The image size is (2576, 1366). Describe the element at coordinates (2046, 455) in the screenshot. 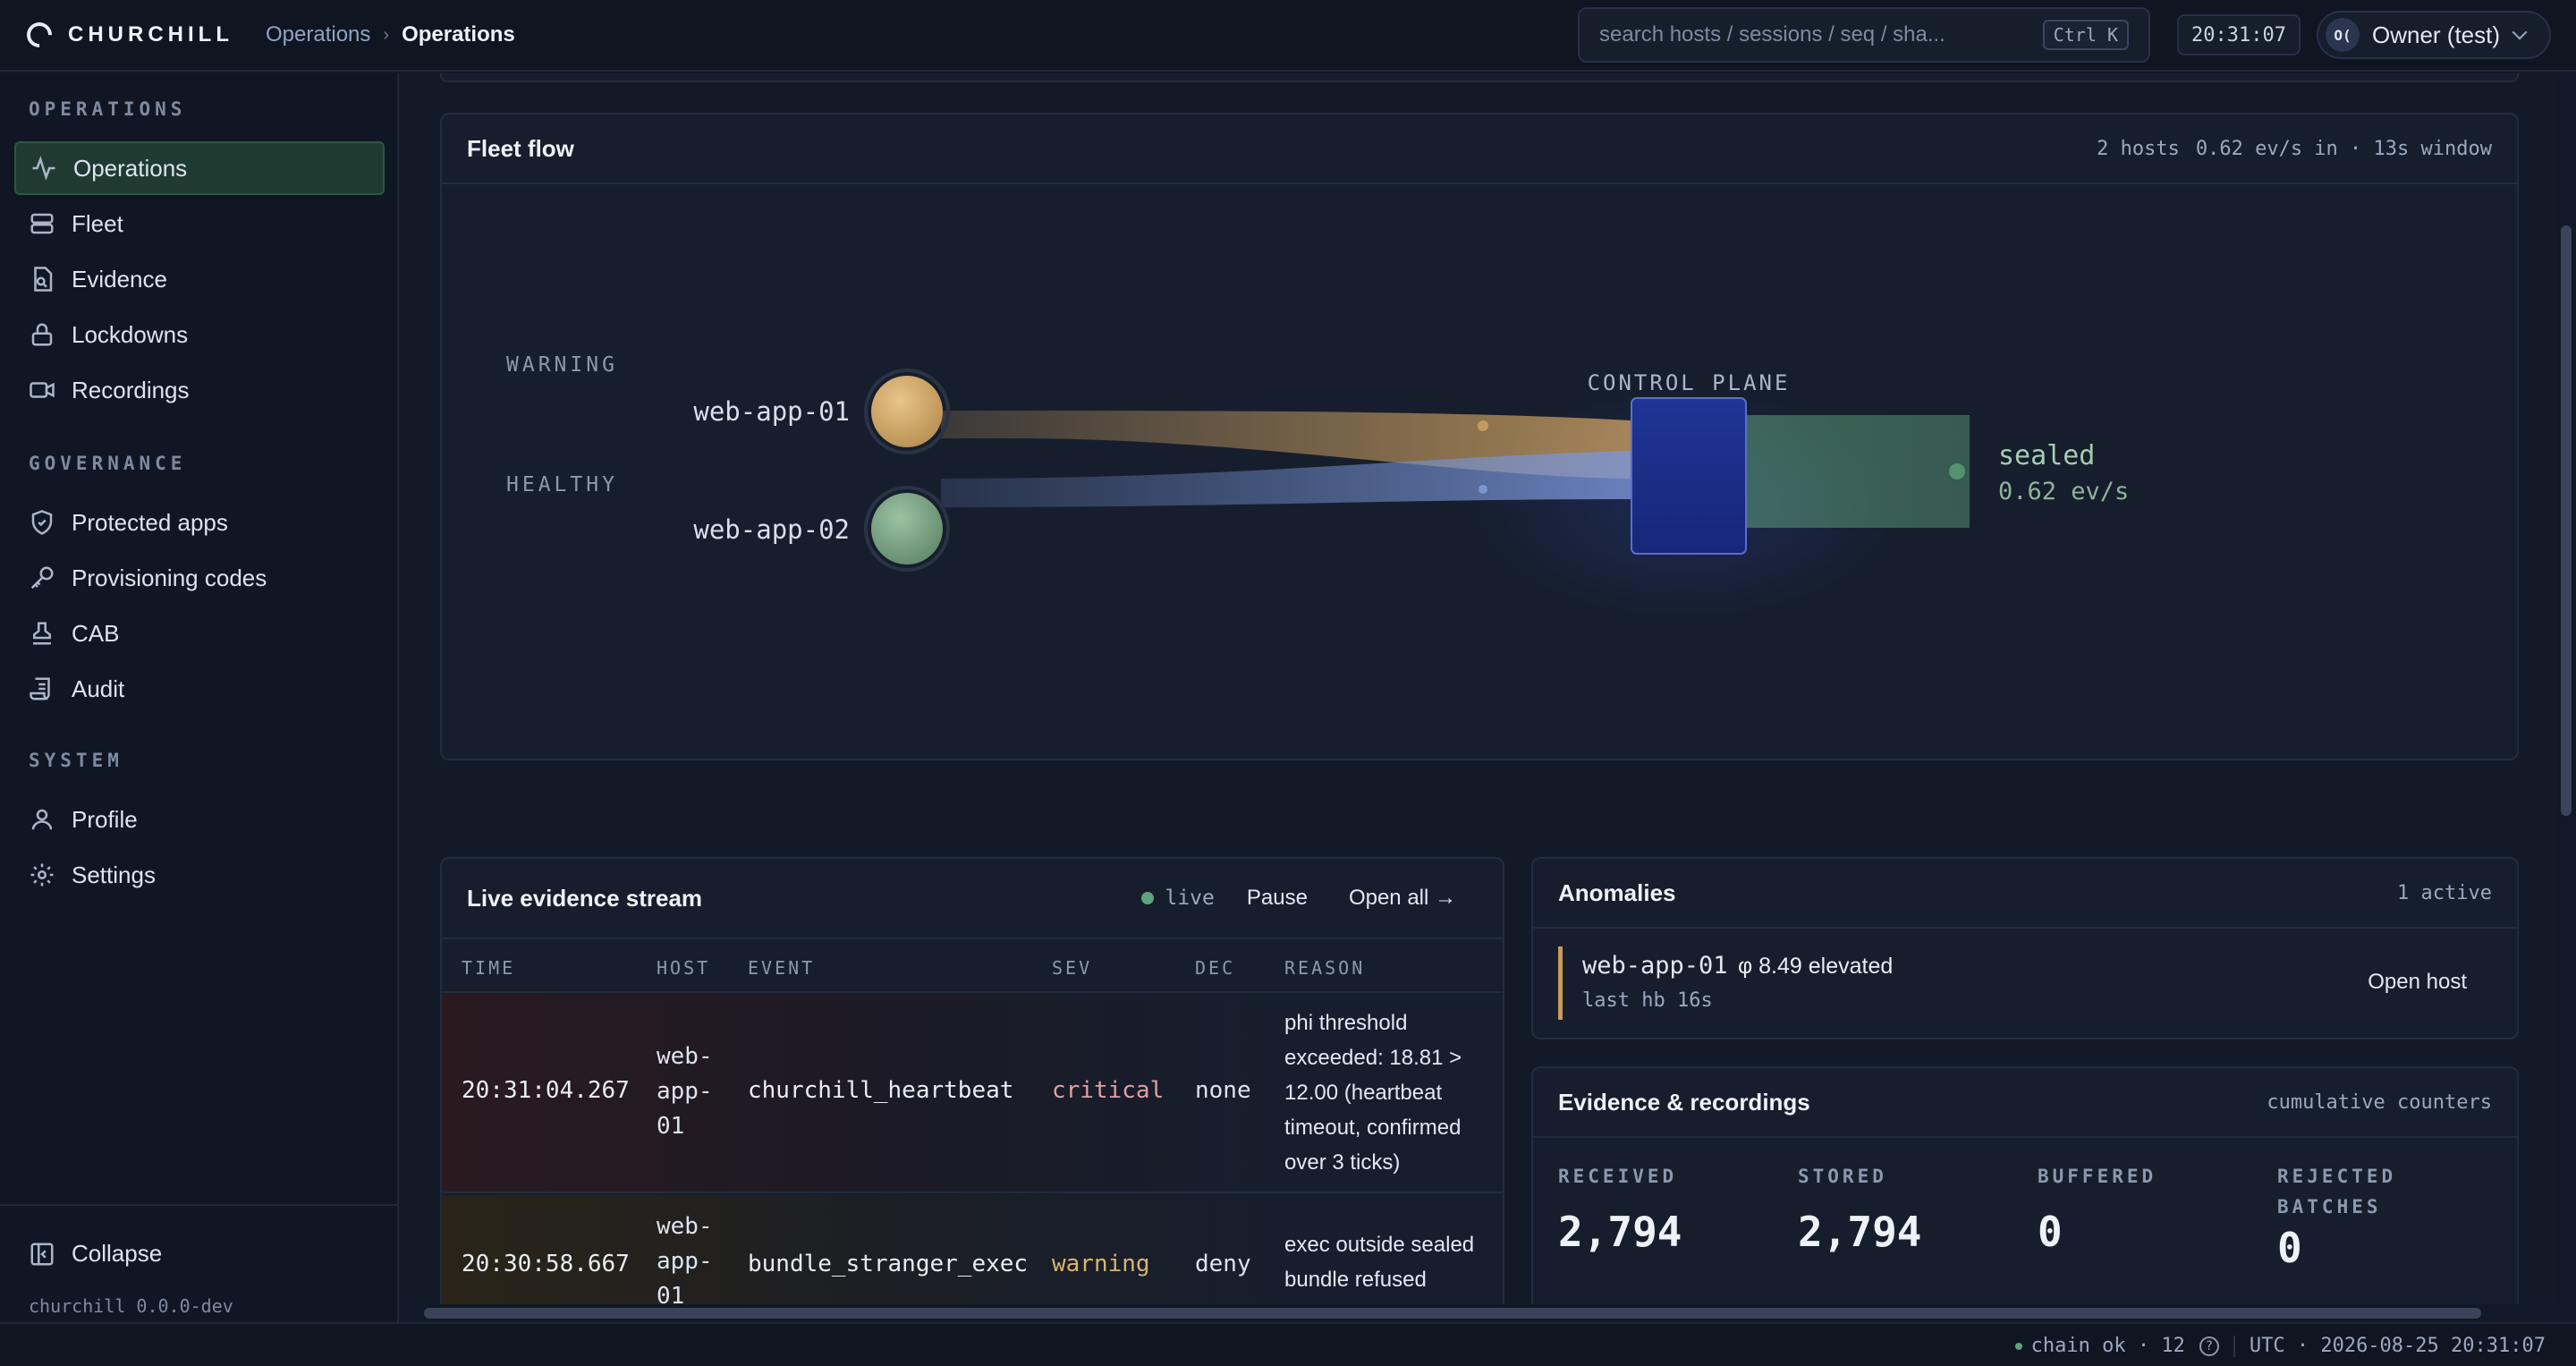

I see `sink-label: sealed` at that location.